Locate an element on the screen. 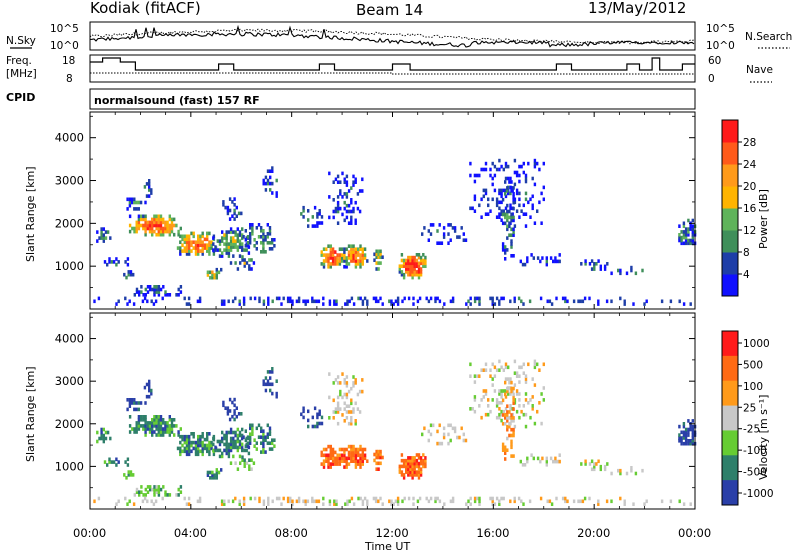 The width and height of the screenshot is (800, 554). cpid-mode-text: normalsound (fast) 157 RF is located at coordinates (177, 100).